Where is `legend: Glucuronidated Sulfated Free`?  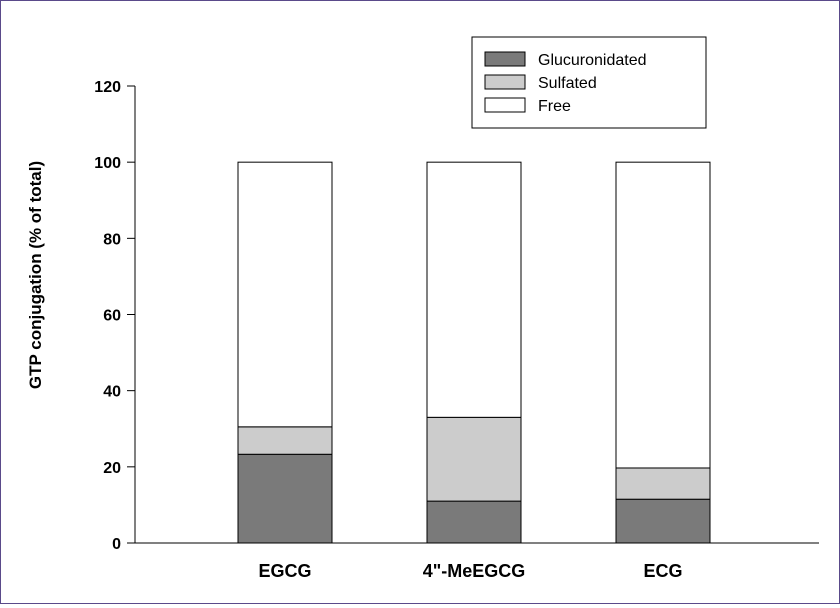
legend: Glucuronidated Sulfated Free is located at coordinates (589, 82).